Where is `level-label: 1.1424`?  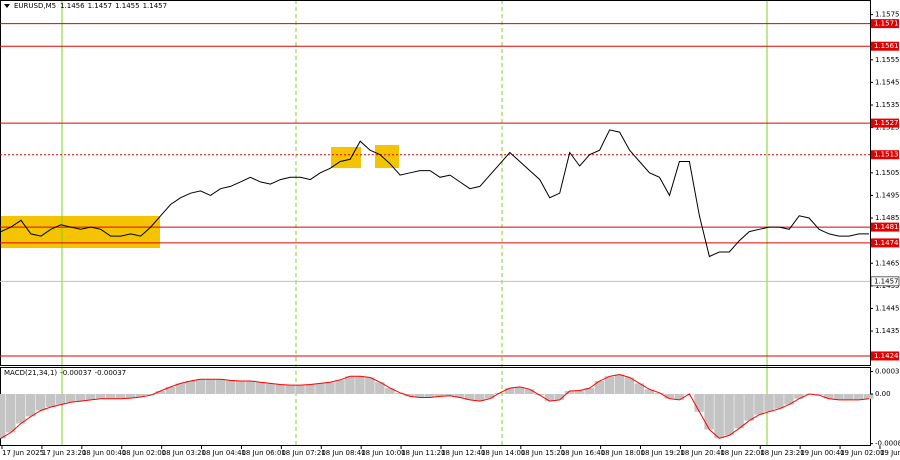 level-label: 1.1424 is located at coordinates (886, 356).